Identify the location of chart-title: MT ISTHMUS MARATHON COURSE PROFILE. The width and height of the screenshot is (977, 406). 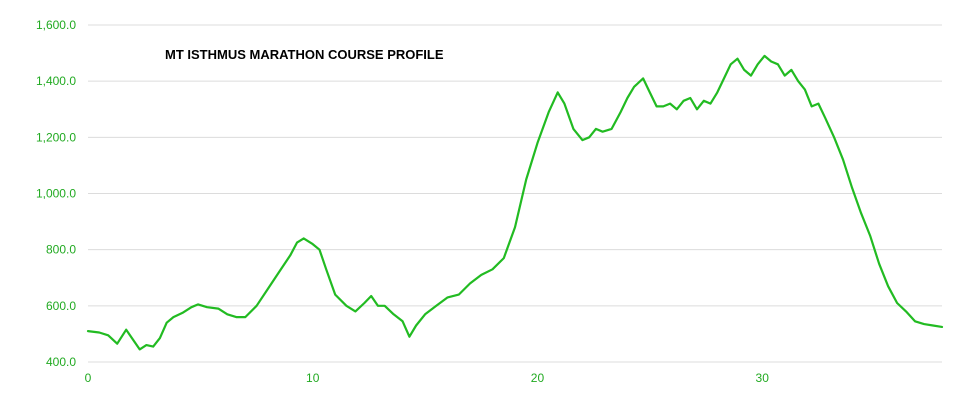
(304, 54).